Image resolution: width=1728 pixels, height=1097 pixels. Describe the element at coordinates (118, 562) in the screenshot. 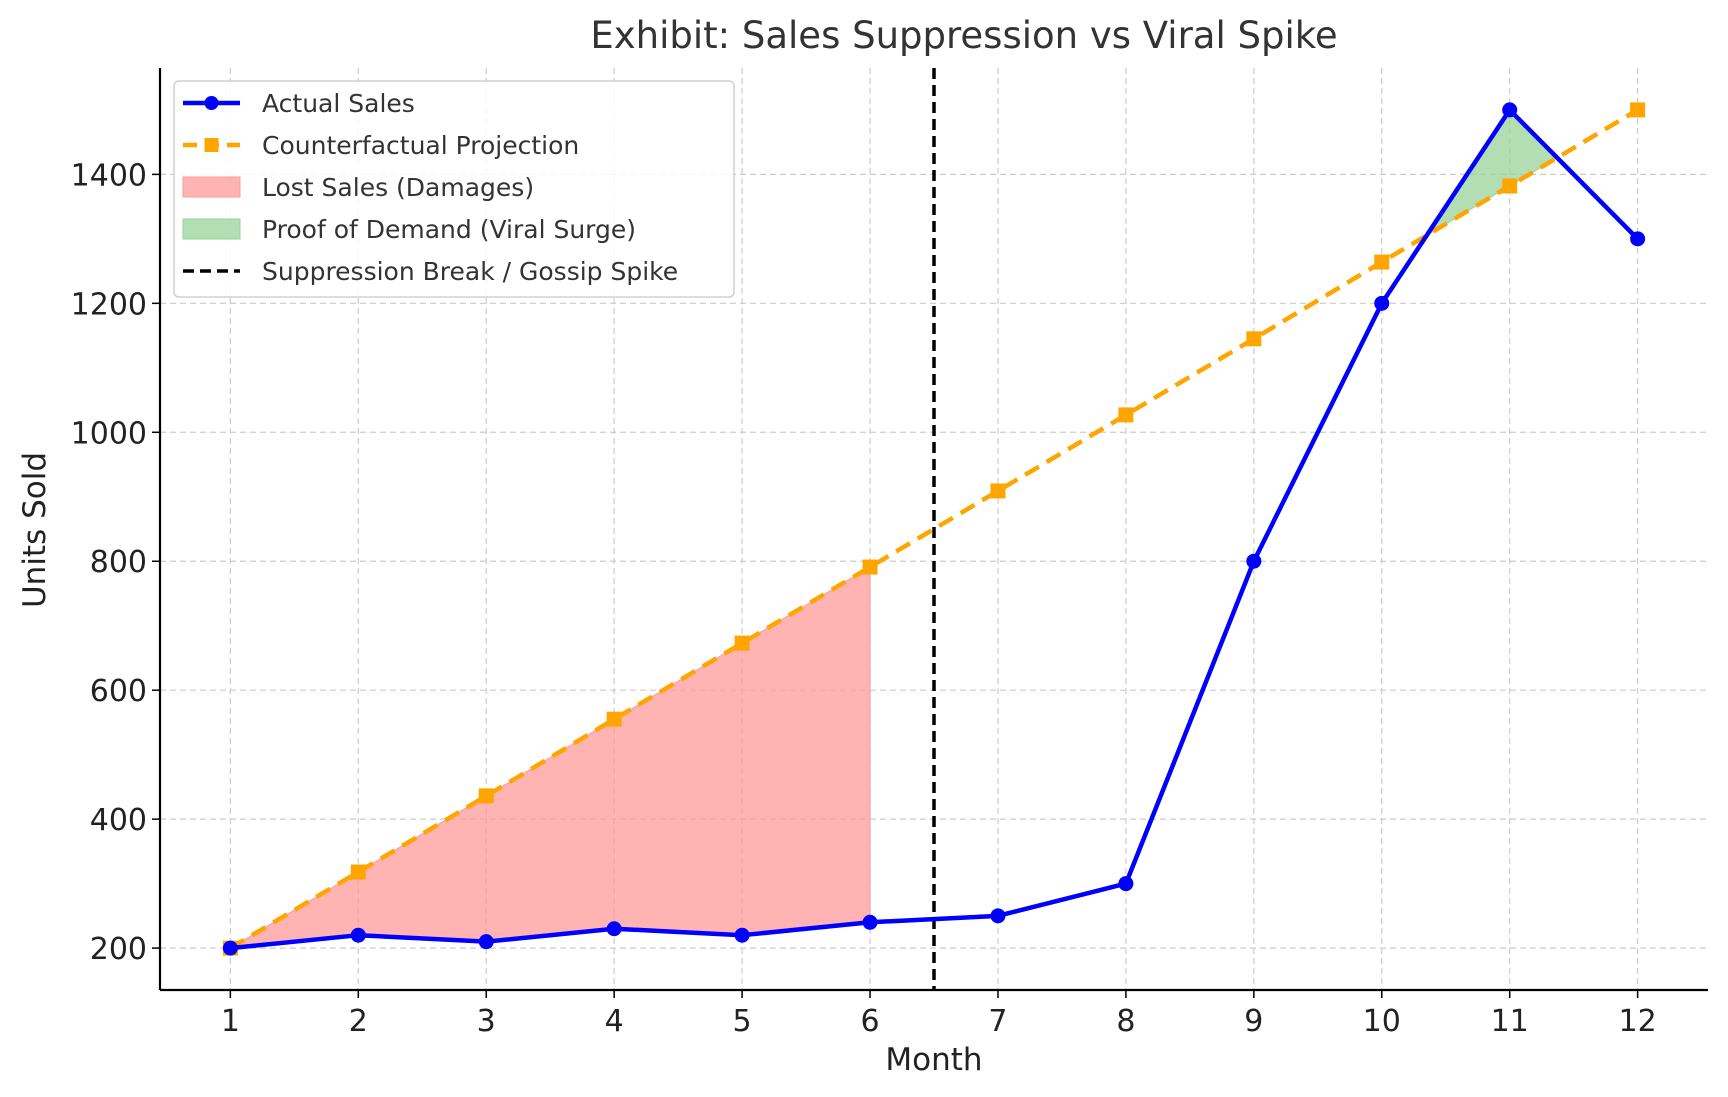

I see `y-tick-label: 800` at that location.